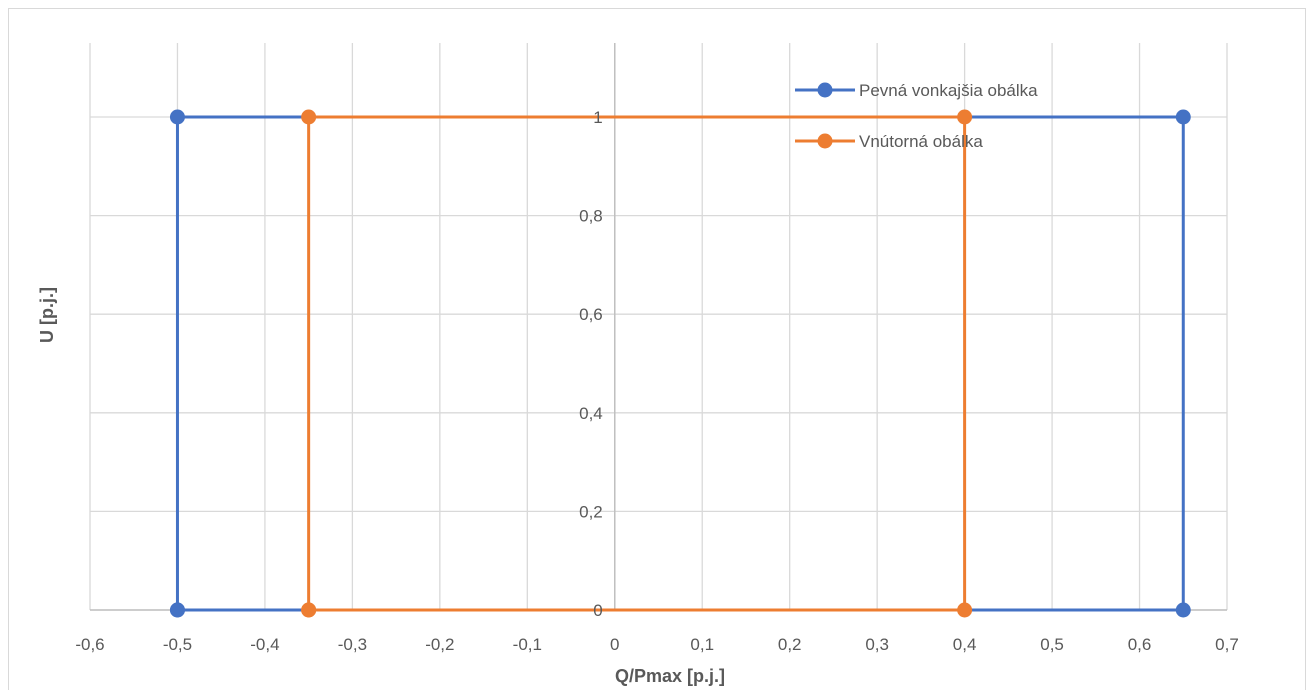 This screenshot has width=1314, height=690. What do you see at coordinates (89, 644) in the screenshot?
I see `x-tick-label: -0,6` at bounding box center [89, 644].